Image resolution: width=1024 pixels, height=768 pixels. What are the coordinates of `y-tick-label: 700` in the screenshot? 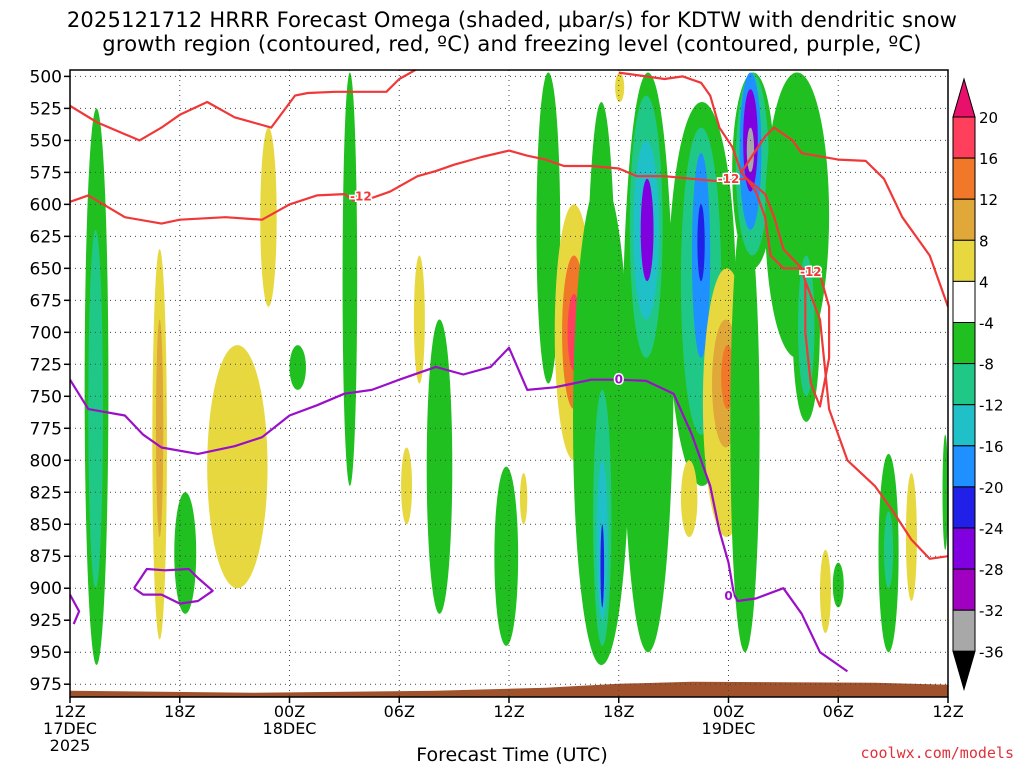 It's located at (46, 333).